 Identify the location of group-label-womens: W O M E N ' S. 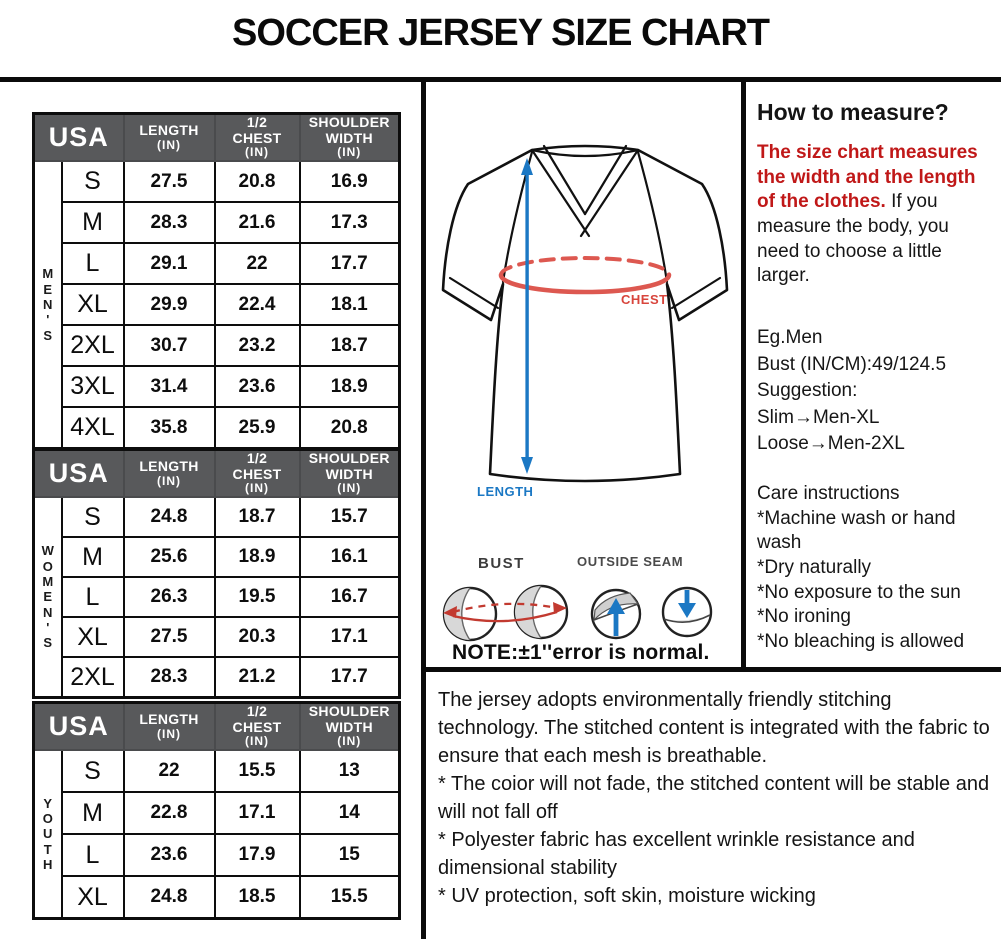
(47, 597).